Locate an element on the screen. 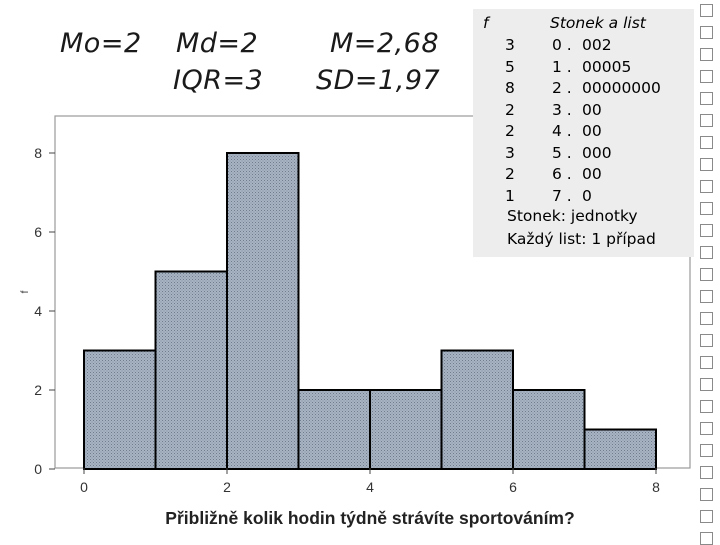  y-tick-label: 4 is located at coordinates (38, 311).